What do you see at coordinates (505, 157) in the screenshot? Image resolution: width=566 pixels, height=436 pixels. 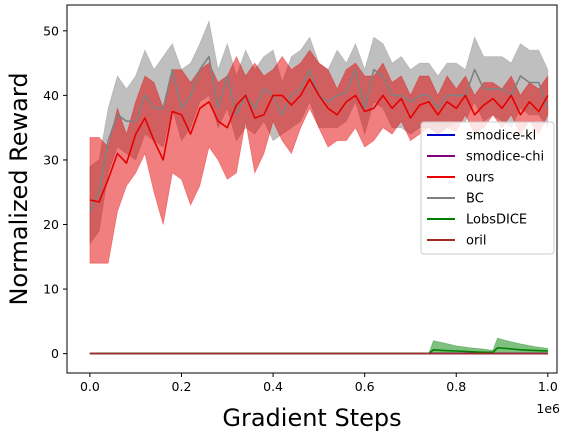 I see `legend-label-smodice-chi: smodice-chi` at bounding box center [505, 157].